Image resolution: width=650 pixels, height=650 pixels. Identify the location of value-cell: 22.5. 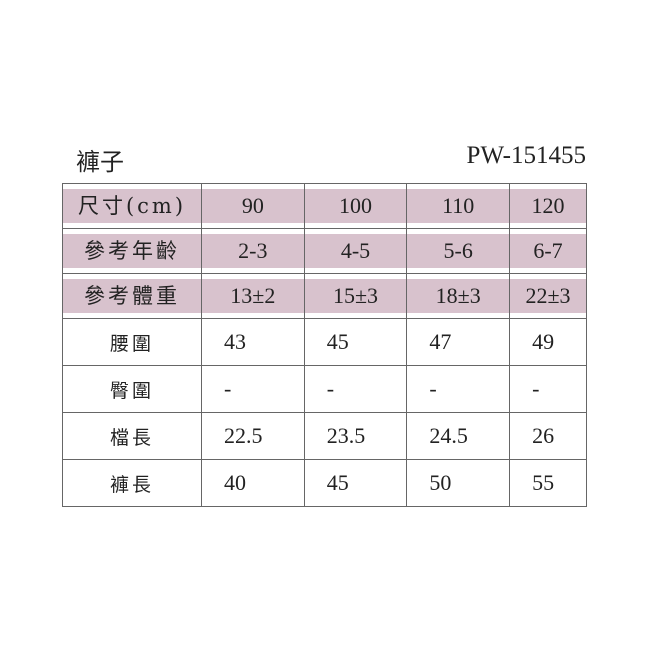
(253, 436).